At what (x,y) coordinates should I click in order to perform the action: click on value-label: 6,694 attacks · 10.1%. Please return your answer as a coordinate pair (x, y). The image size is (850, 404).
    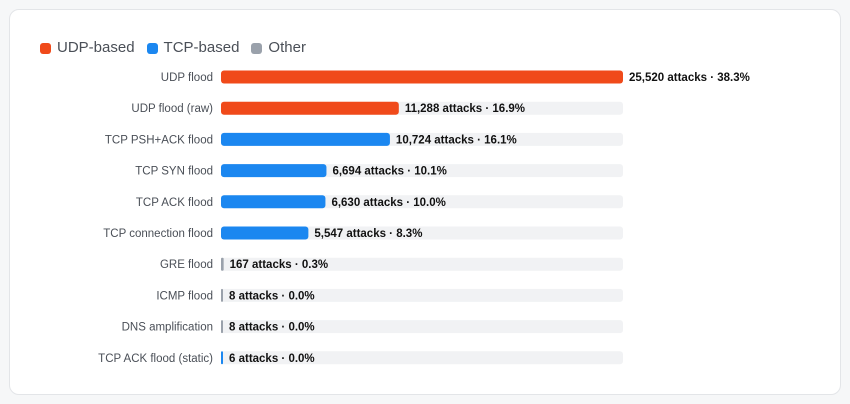
    Looking at the image, I should click on (389, 172).